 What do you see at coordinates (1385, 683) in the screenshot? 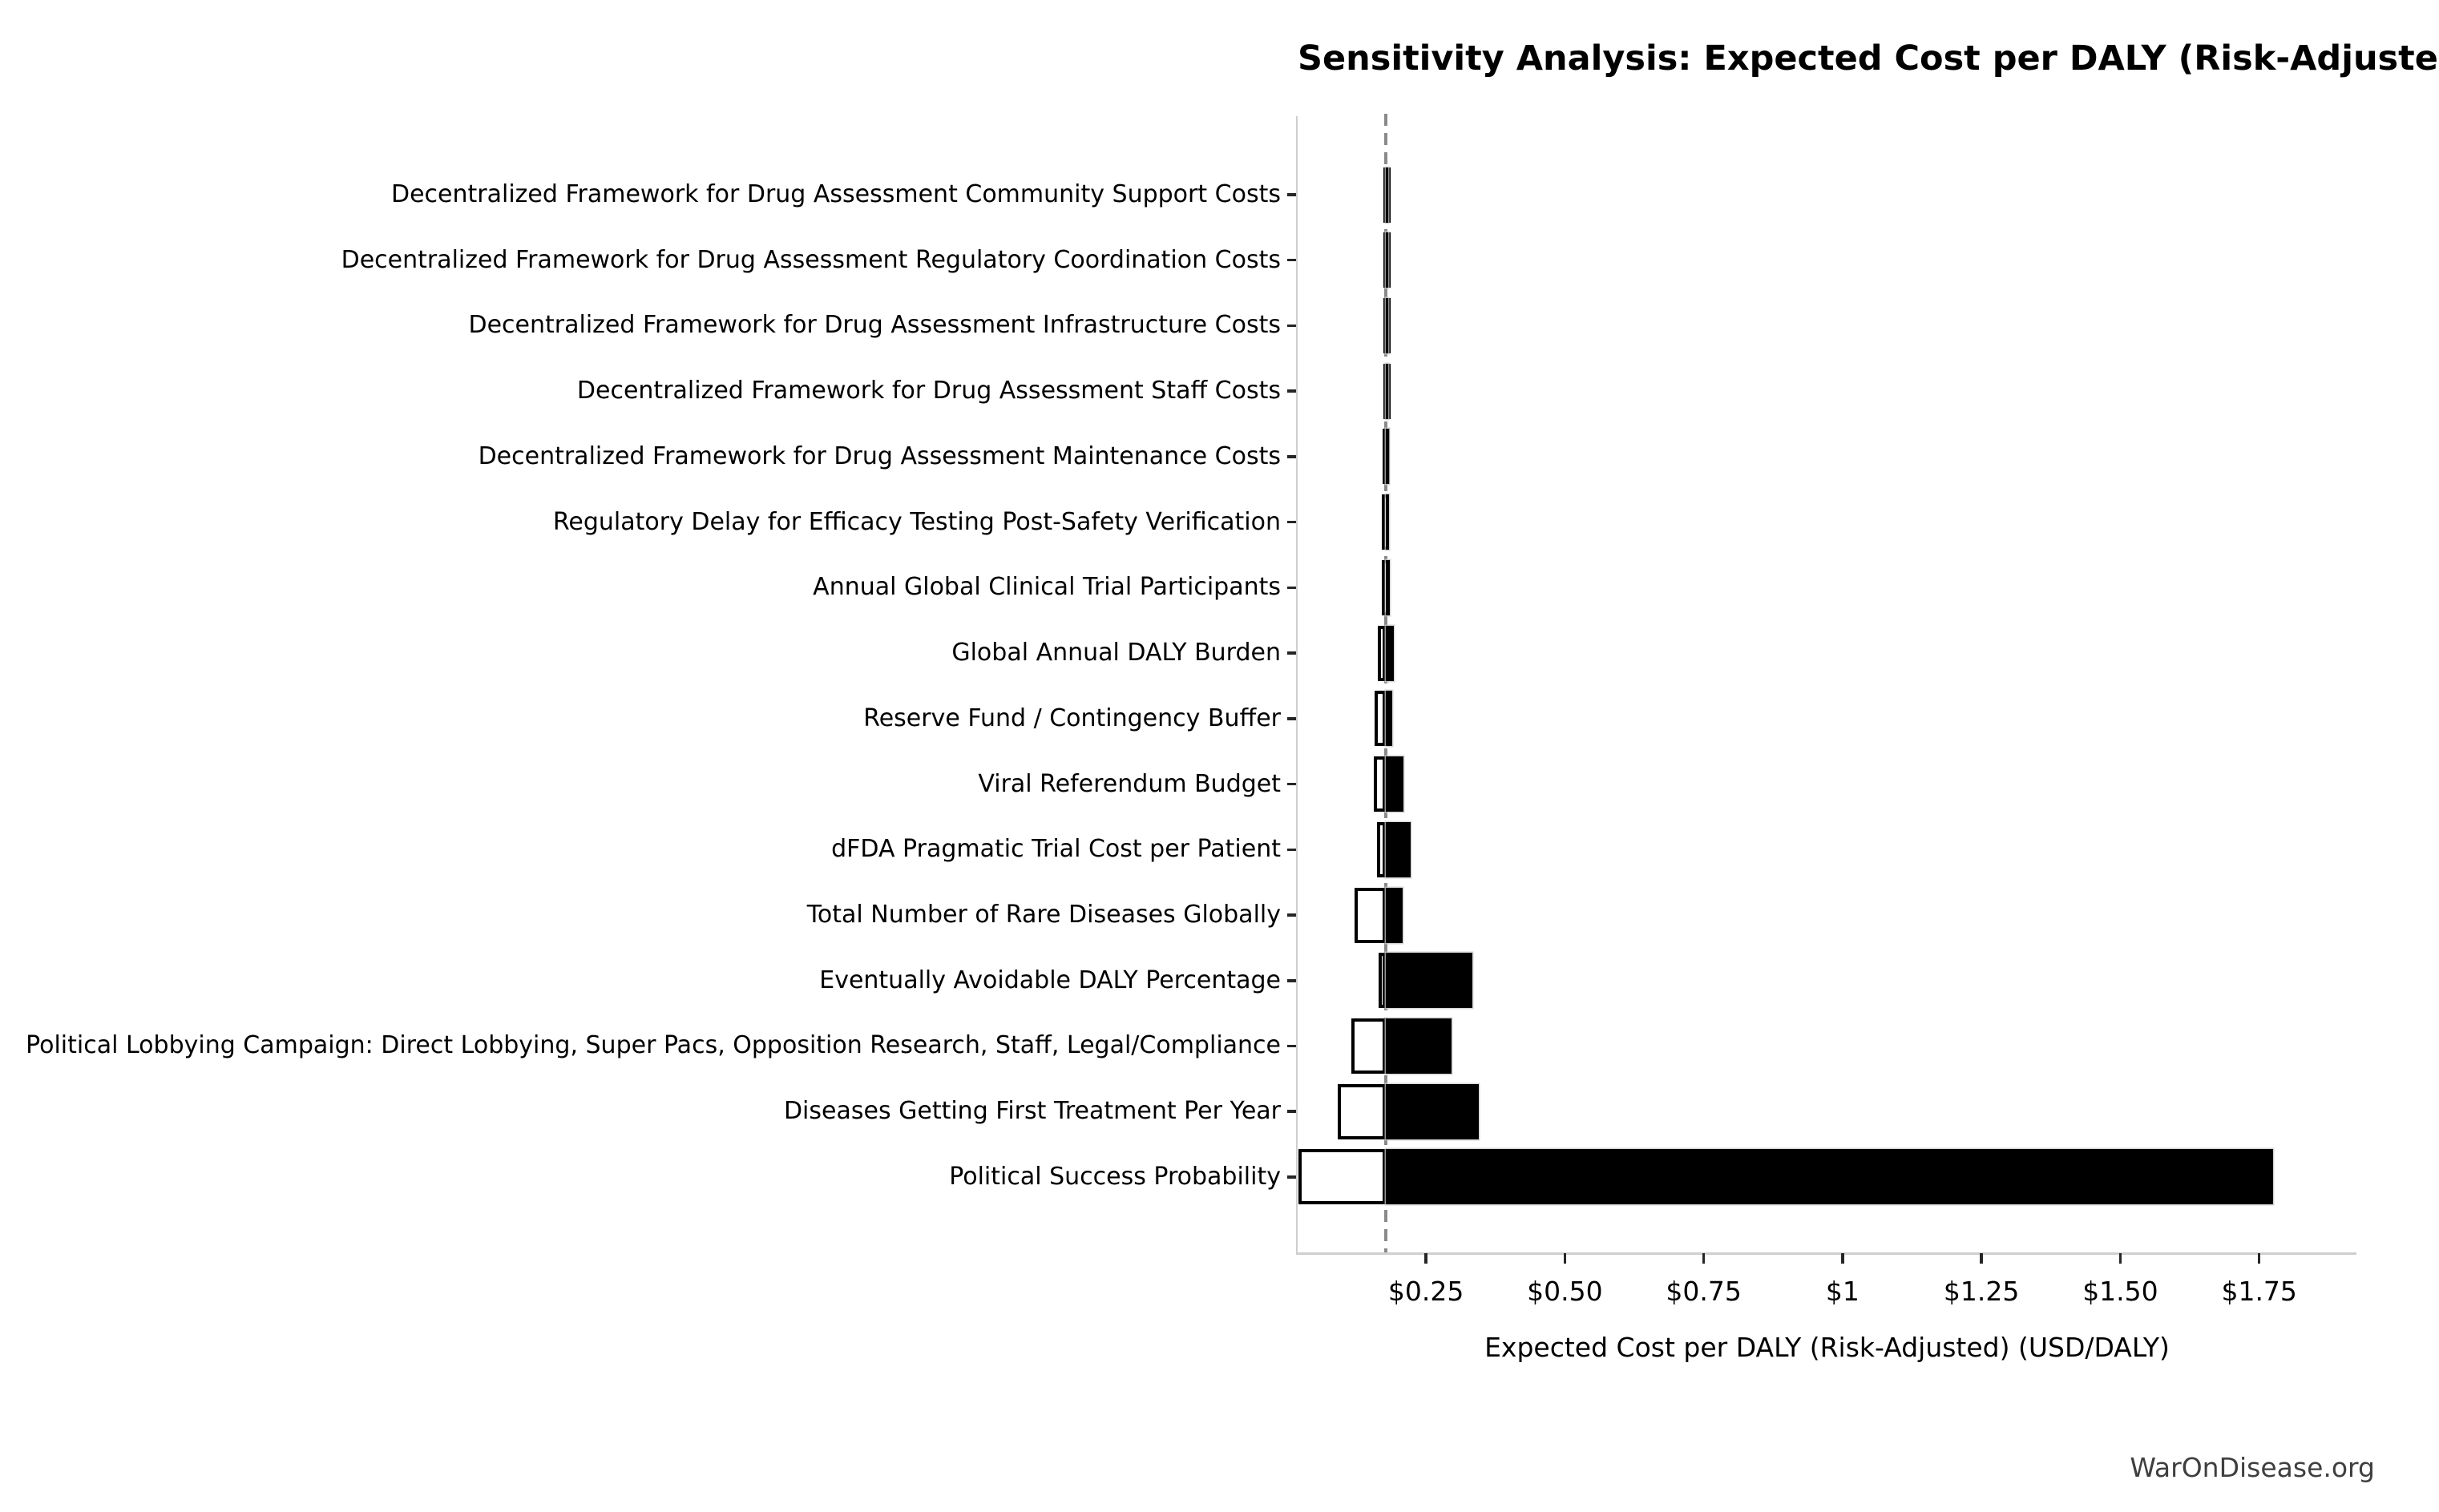
I see `baseline-dashed` at bounding box center [1385, 683].